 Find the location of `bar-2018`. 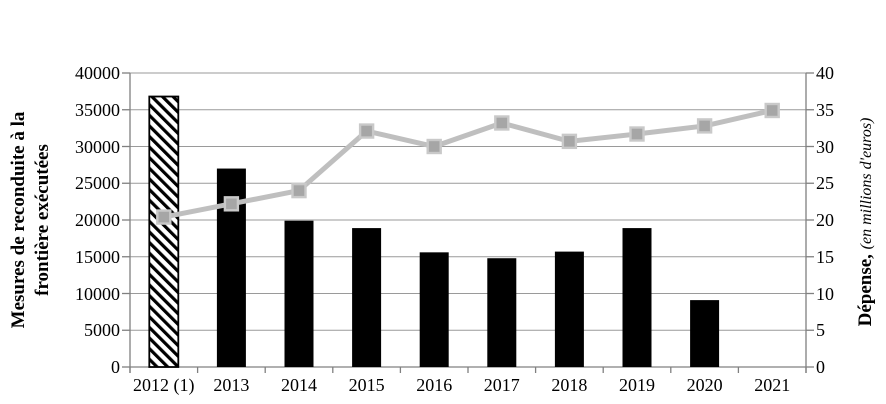

bar-2018 is located at coordinates (569, 309).